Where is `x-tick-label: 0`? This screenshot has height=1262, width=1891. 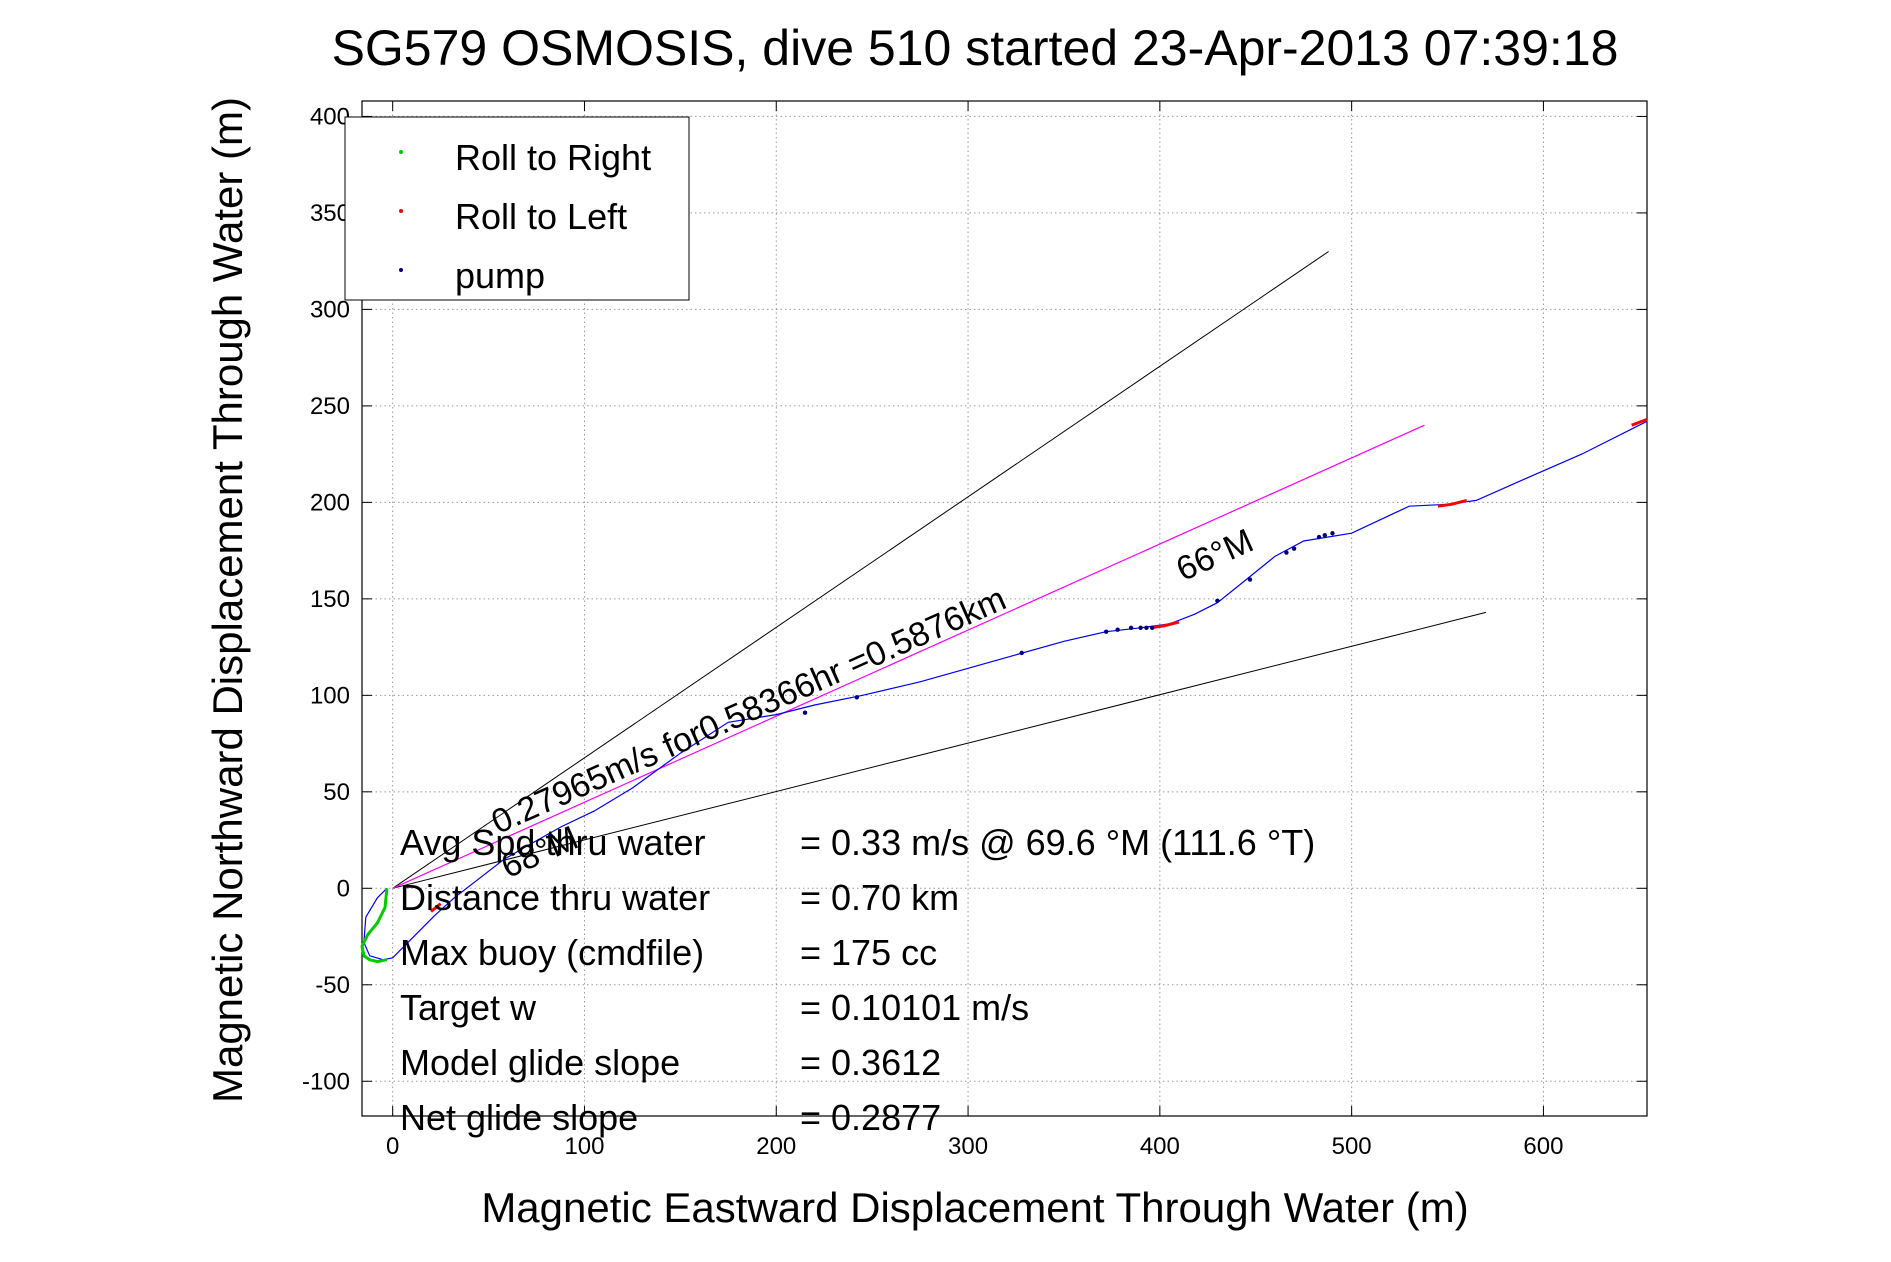 x-tick-label: 0 is located at coordinates (392, 1146).